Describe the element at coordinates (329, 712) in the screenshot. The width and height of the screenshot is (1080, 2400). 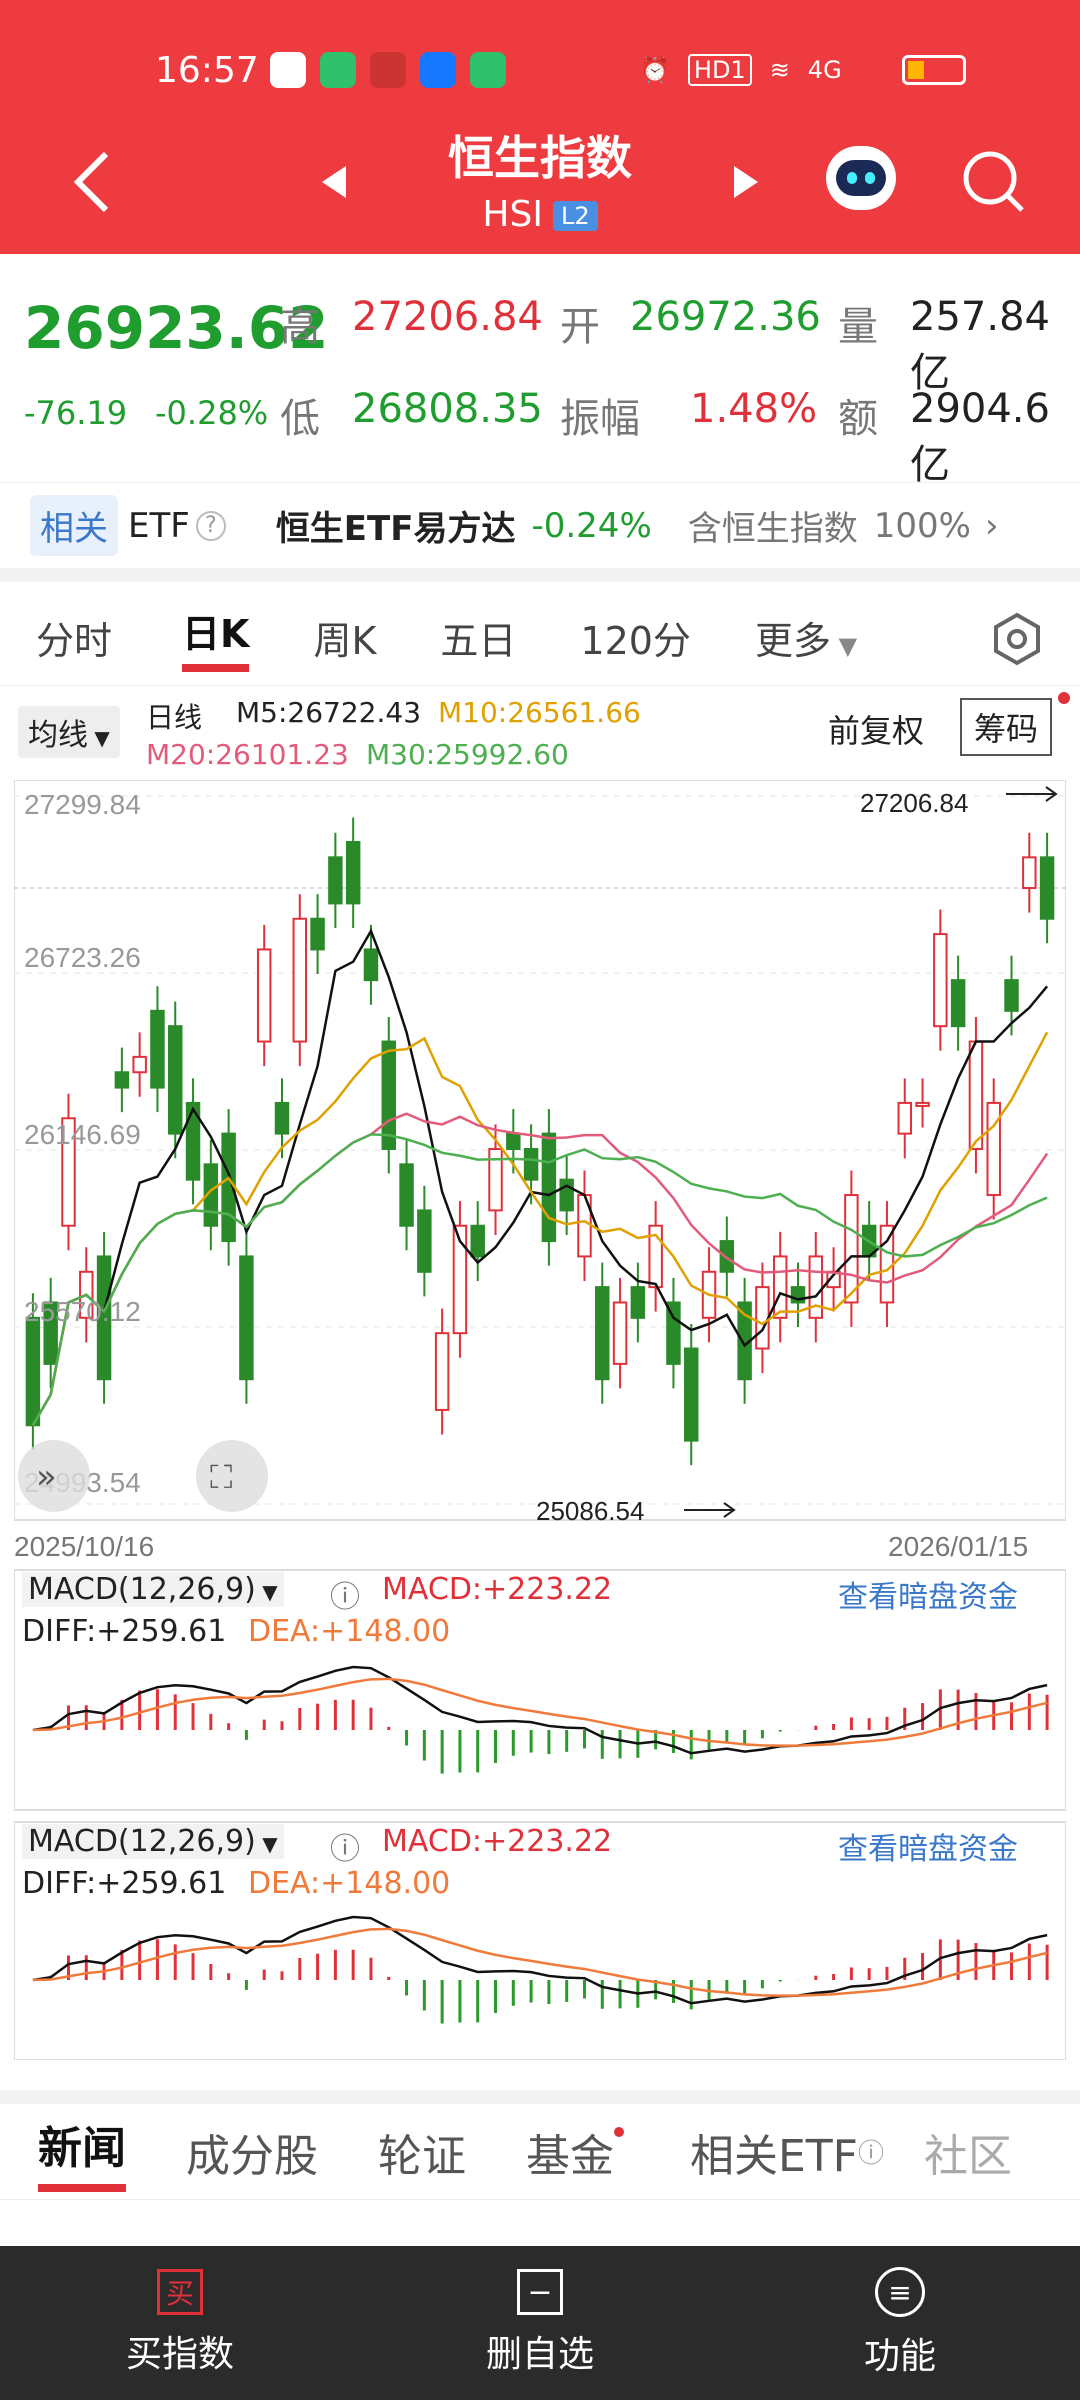
I see `ma5-value: M5:26722.43` at that location.